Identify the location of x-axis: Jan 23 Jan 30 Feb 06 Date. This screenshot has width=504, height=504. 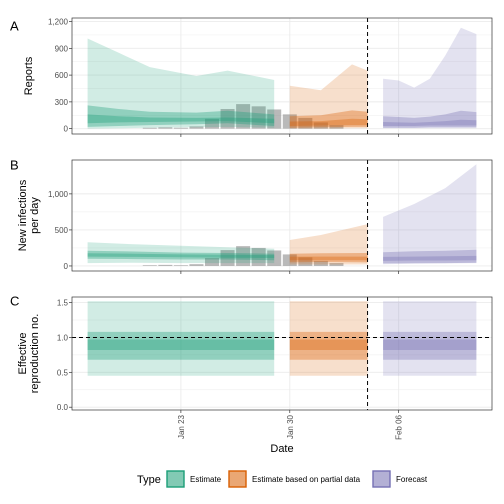
(290, 434).